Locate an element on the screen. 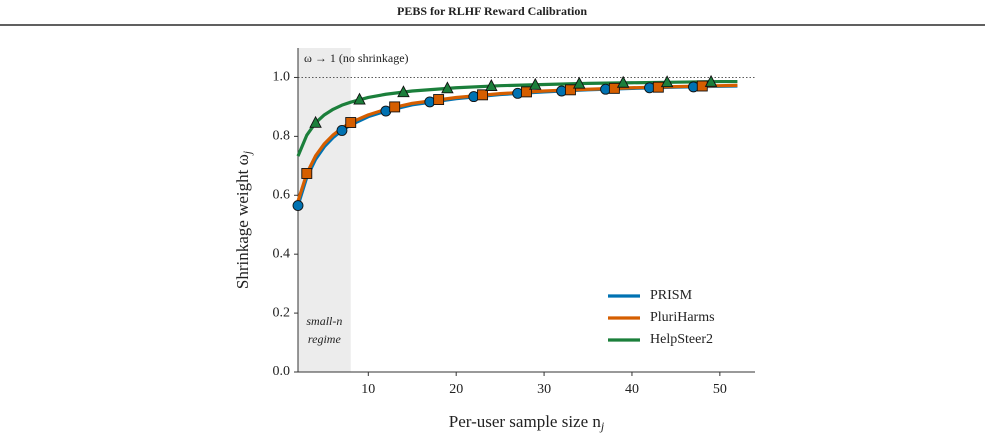 Image resolution: width=985 pixels, height=441 pixels. x-axis-label-text: Per-user sample size n is located at coordinates (525, 421).